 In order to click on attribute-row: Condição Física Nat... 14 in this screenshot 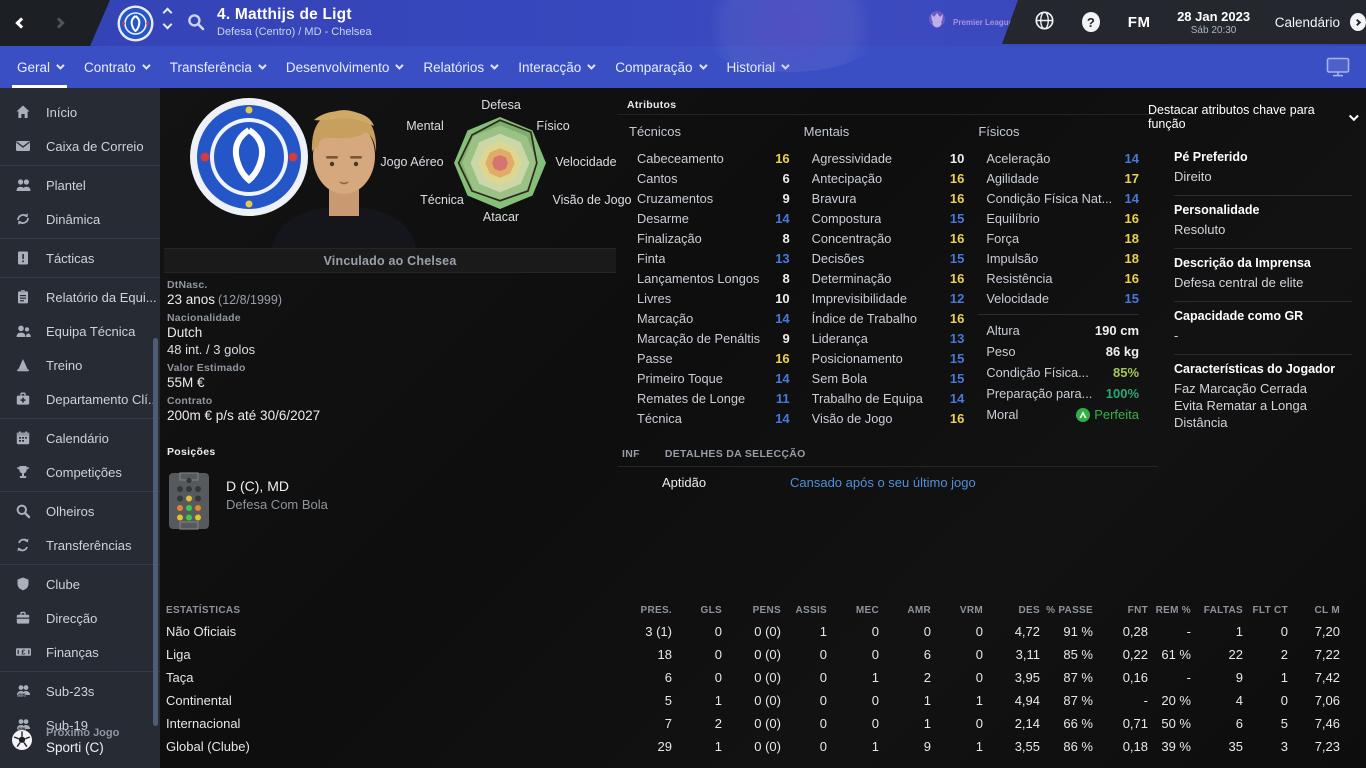, I will do `click(1058, 198)`.